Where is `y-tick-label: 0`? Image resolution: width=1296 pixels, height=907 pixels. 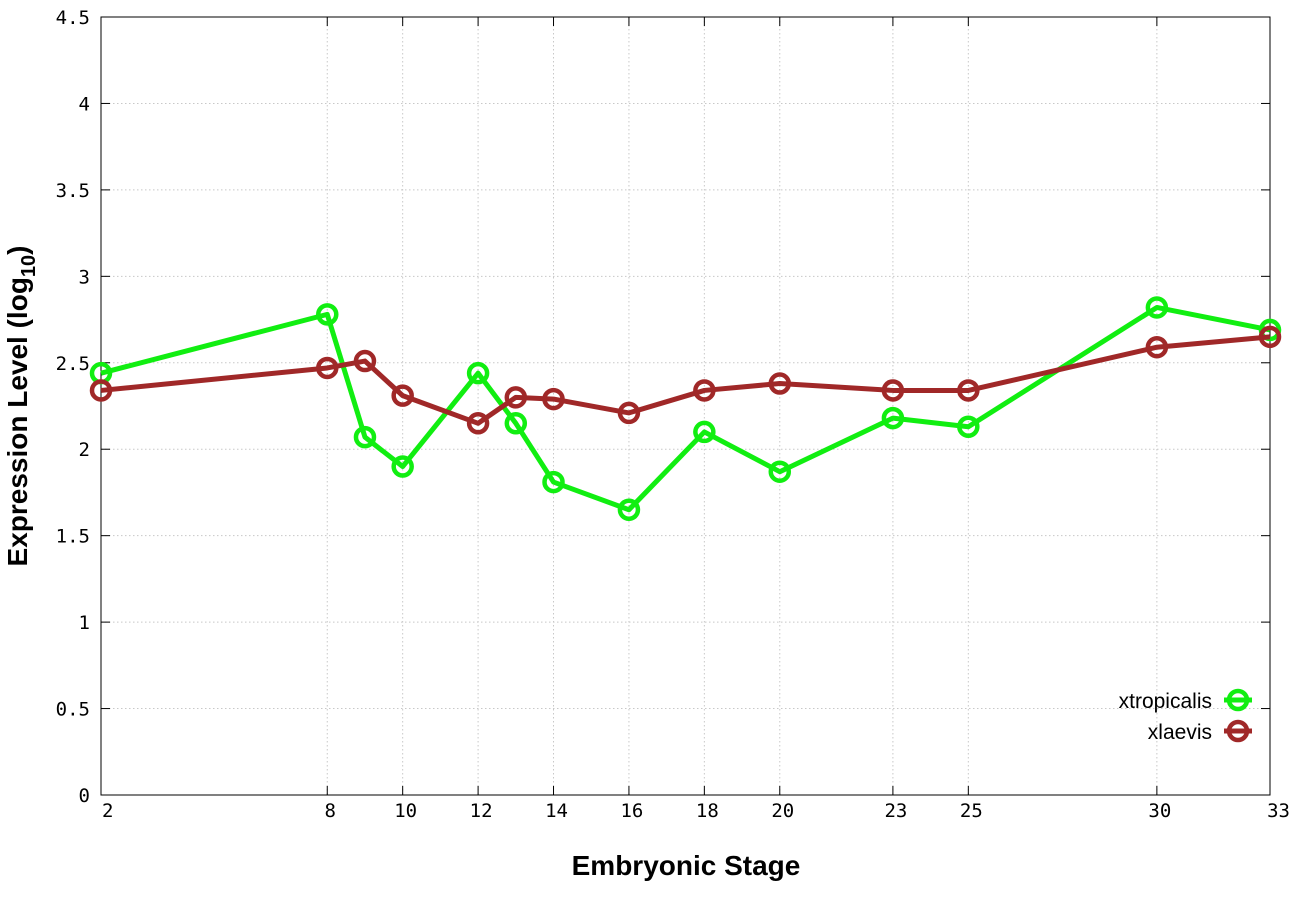
y-tick-label: 0 is located at coordinates (84, 796).